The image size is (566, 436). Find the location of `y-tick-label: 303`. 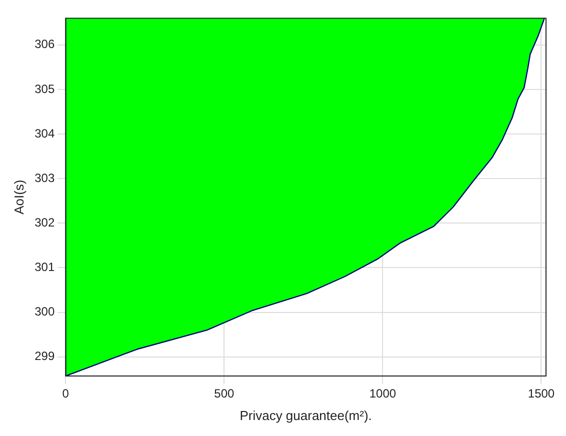

y-tick-label: 303 is located at coordinates (44, 177).